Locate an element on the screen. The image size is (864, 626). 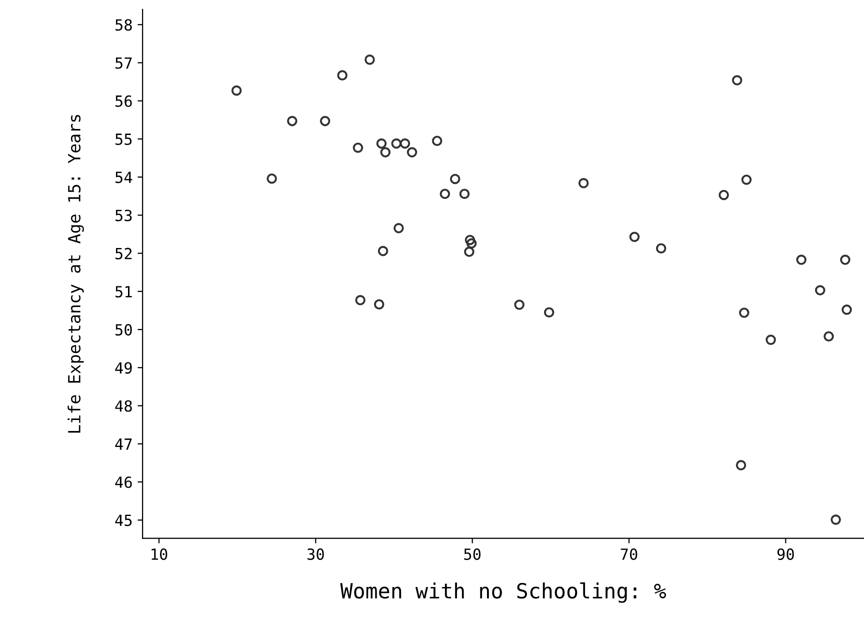
y-tick-label: 51 is located at coordinates (124, 292).